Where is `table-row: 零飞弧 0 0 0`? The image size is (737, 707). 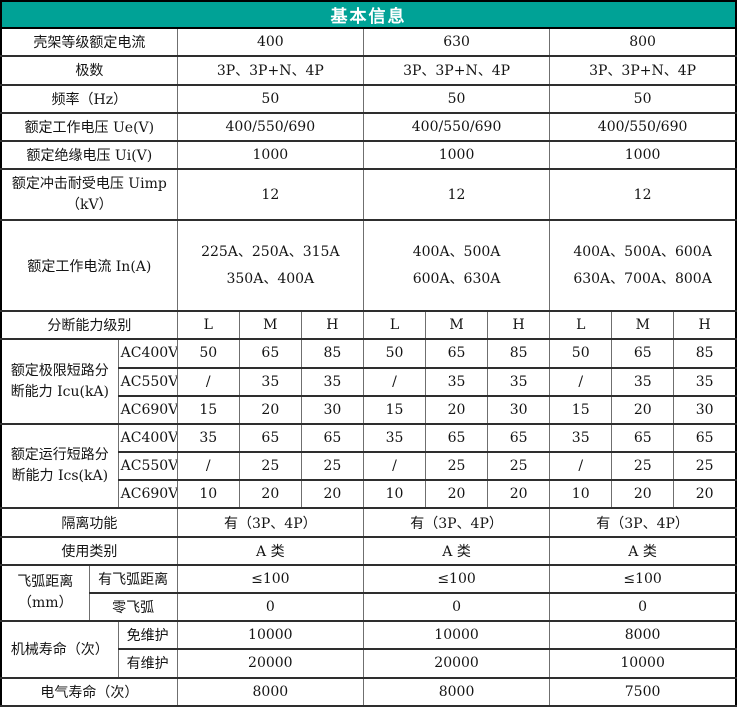 table-row: 零飞弧 0 0 0 is located at coordinates (369, 607).